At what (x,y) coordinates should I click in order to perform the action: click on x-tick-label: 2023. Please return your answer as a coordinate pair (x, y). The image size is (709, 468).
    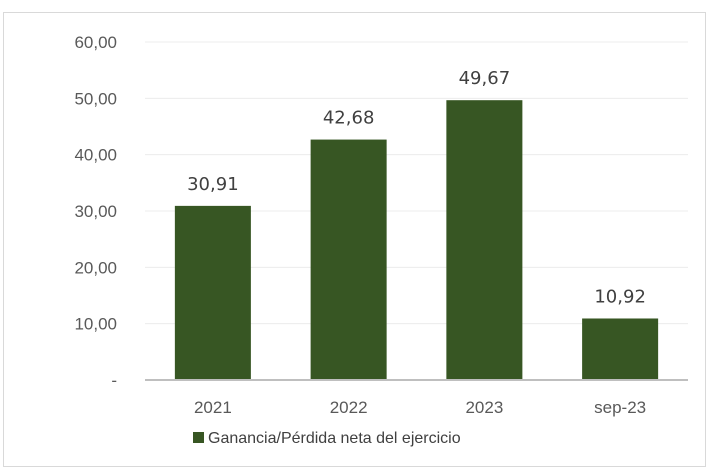
    Looking at the image, I should click on (484, 407).